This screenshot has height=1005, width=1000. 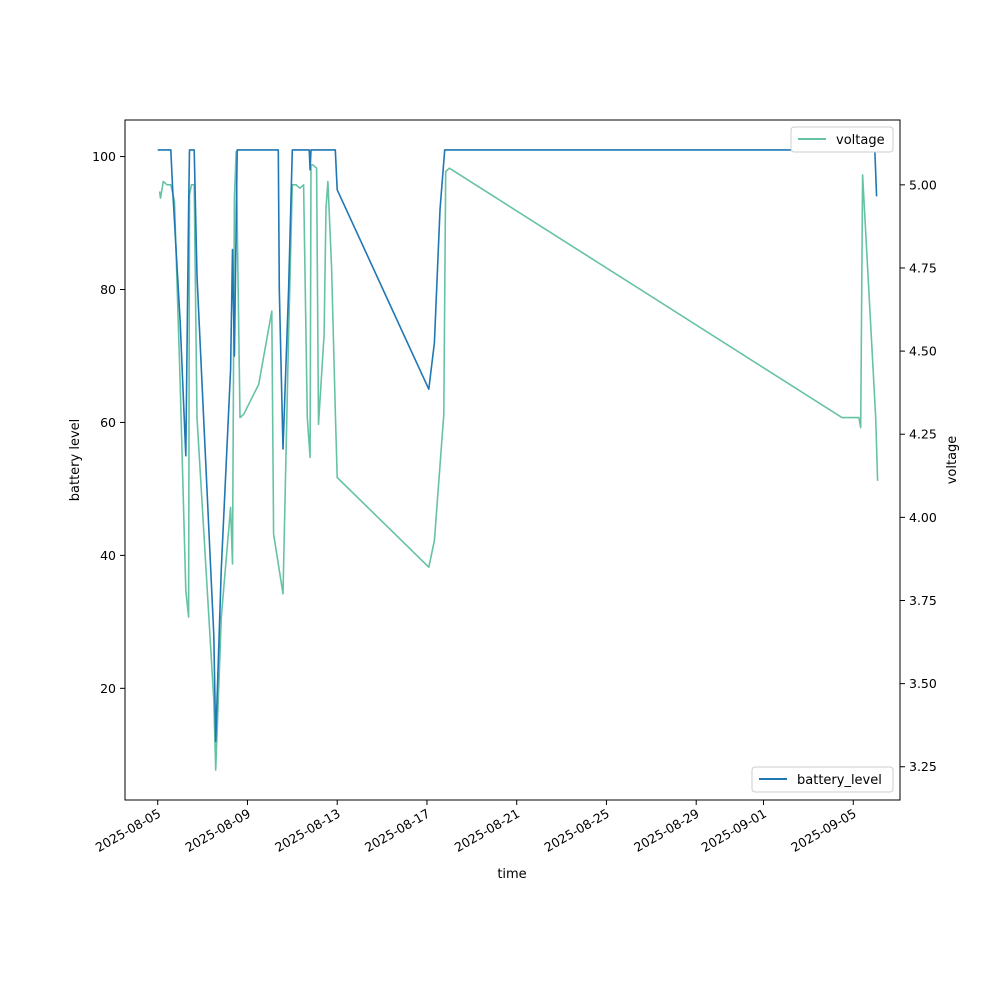 I want to click on y-tick-label: 80, so click(x=108, y=289).